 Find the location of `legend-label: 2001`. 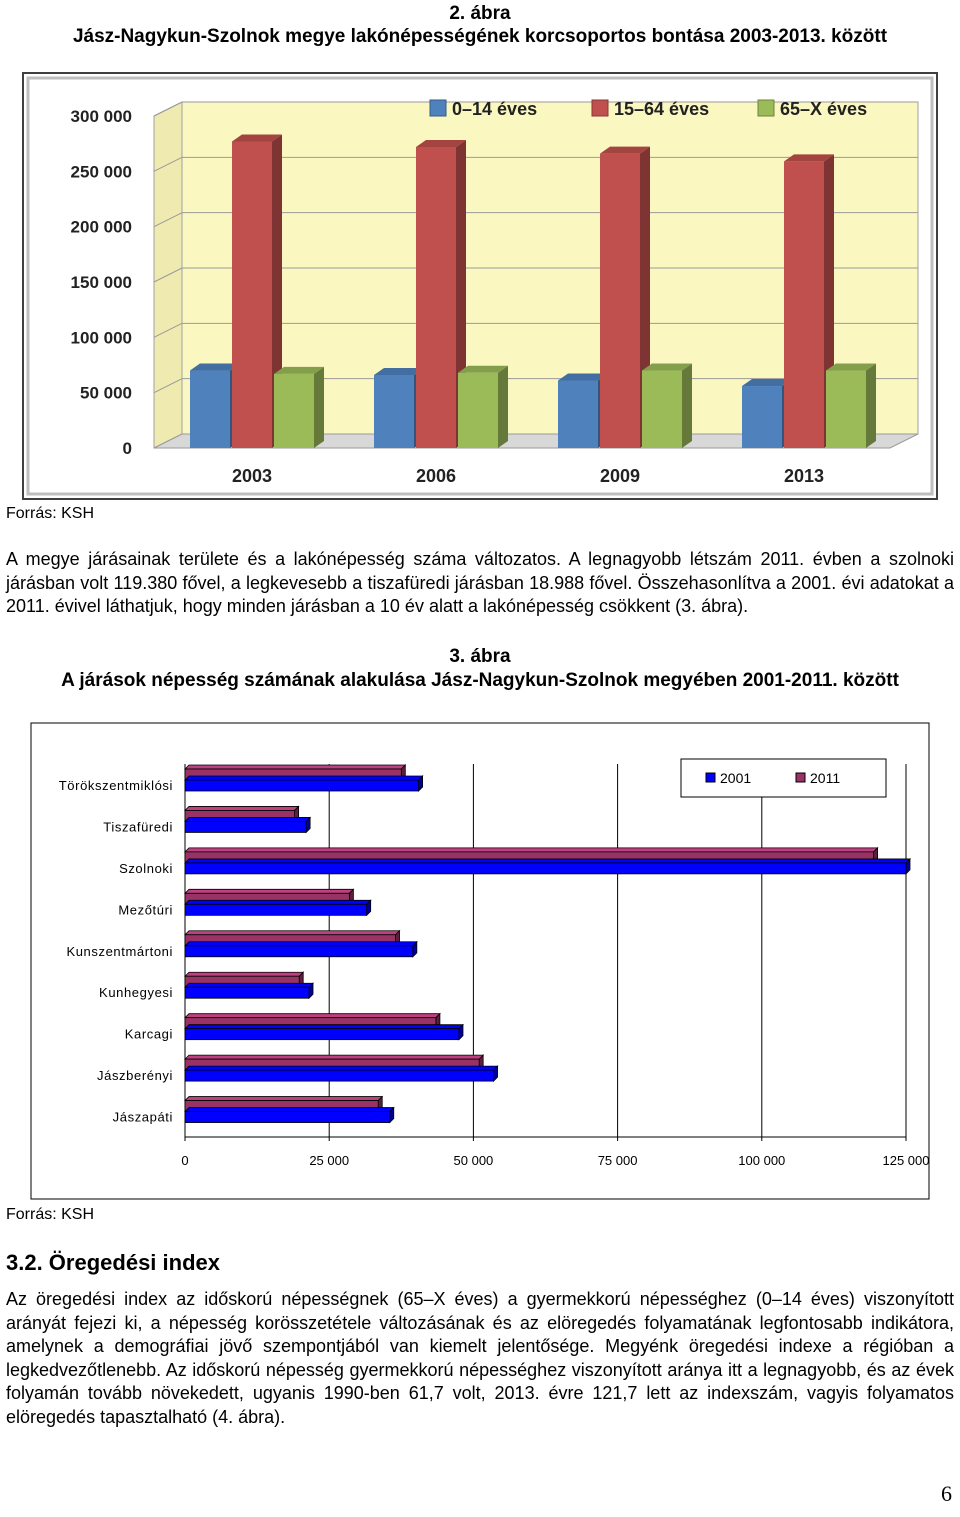

legend-label: 2001 is located at coordinates (735, 778).